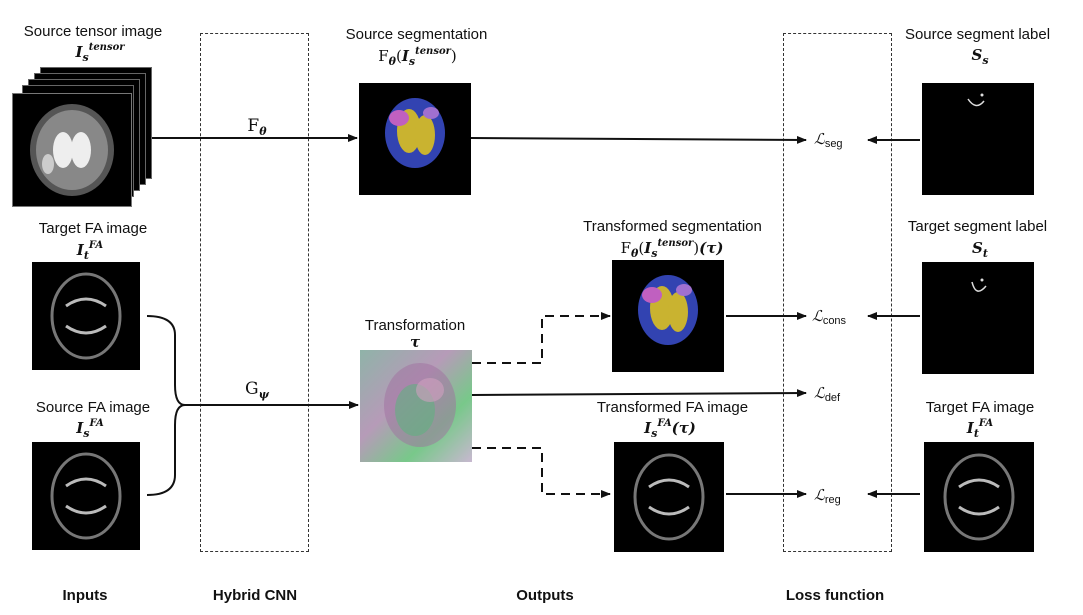  Describe the element at coordinates (93, 31) in the screenshot. I see `source-tensor-title: Source tensor image` at that location.